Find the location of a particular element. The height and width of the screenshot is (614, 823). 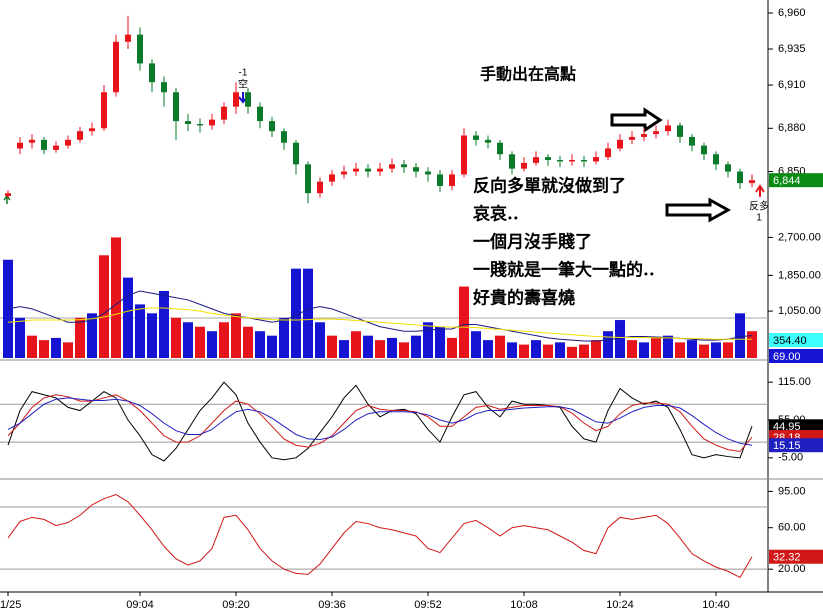

x-tick-label: 09:04 is located at coordinates (140, 605).